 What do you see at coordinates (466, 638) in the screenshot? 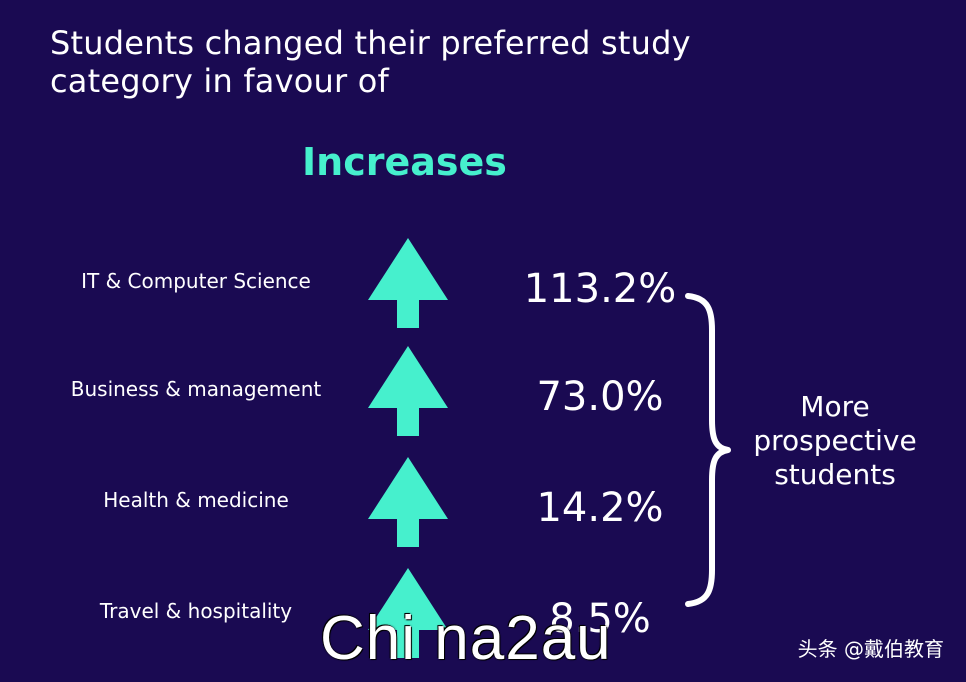
I see `watermark: Chi na2au` at bounding box center [466, 638].